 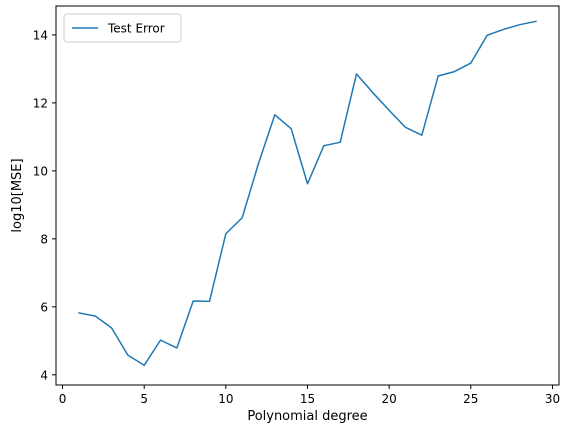 I want to click on x-tick-label: 20, so click(x=389, y=399).